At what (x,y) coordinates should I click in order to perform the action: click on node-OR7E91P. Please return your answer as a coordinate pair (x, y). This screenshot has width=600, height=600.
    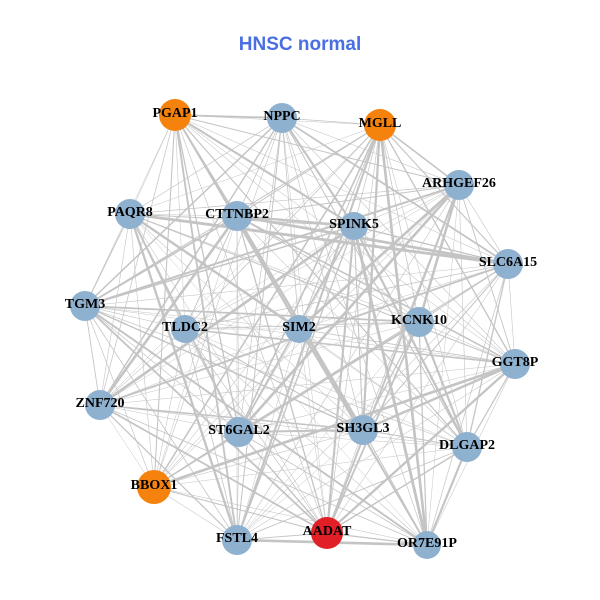
    Looking at the image, I should click on (427, 545).